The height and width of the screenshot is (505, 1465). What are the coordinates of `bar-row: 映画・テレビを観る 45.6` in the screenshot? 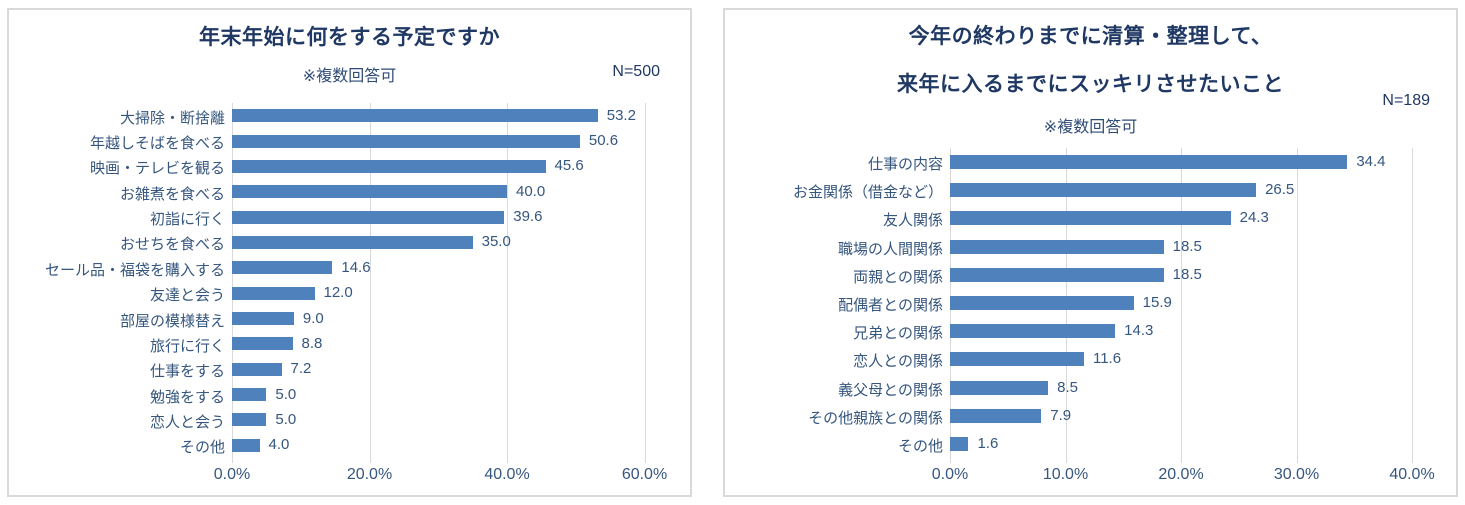 It's located at (349, 166).